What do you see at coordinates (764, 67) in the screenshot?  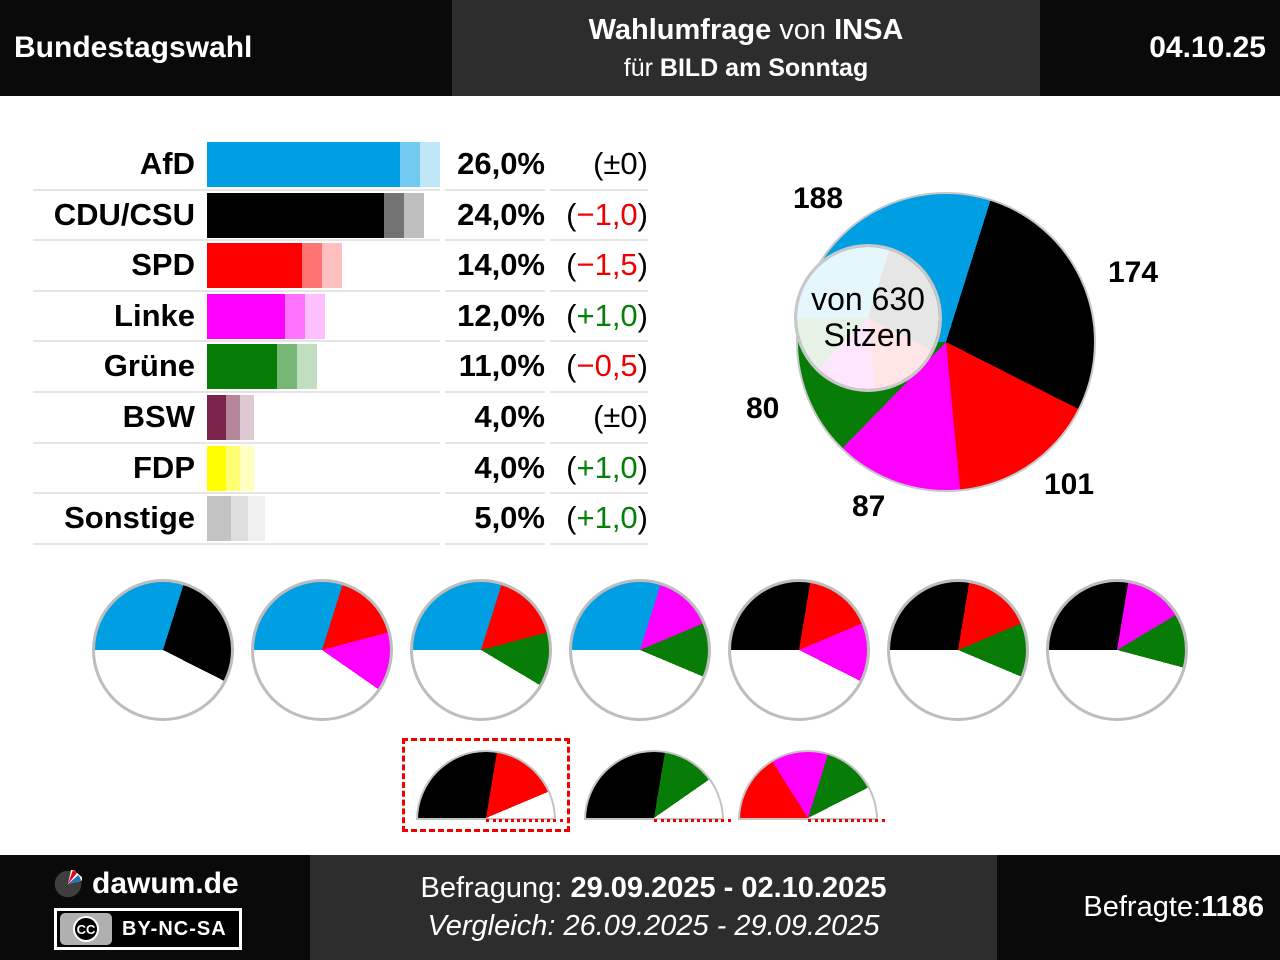 I see `publisher-name: BILD am Sonntag` at bounding box center [764, 67].